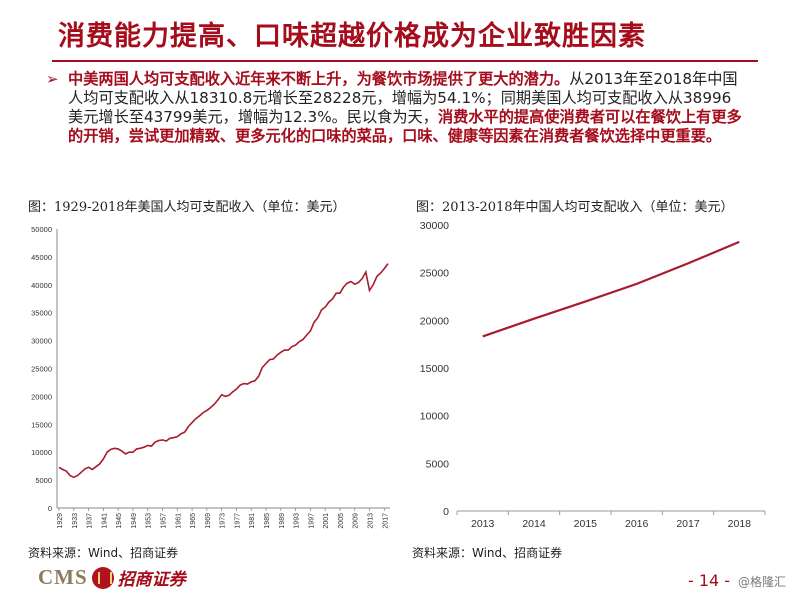 The image size is (798, 596). Describe the element at coordinates (341, 521) in the screenshot. I see `us-x-tick-label: 2005` at that location.